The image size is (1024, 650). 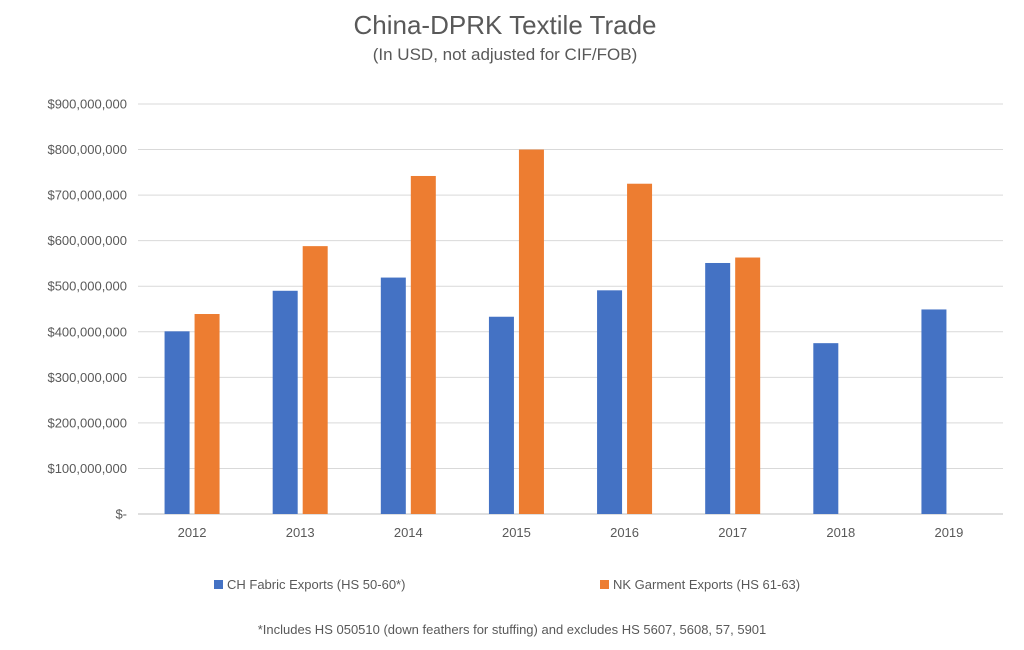 What do you see at coordinates (505, 54) in the screenshot?
I see `chart-subtitle: (In USD, not adjusted for CIF/FOB)` at bounding box center [505, 54].